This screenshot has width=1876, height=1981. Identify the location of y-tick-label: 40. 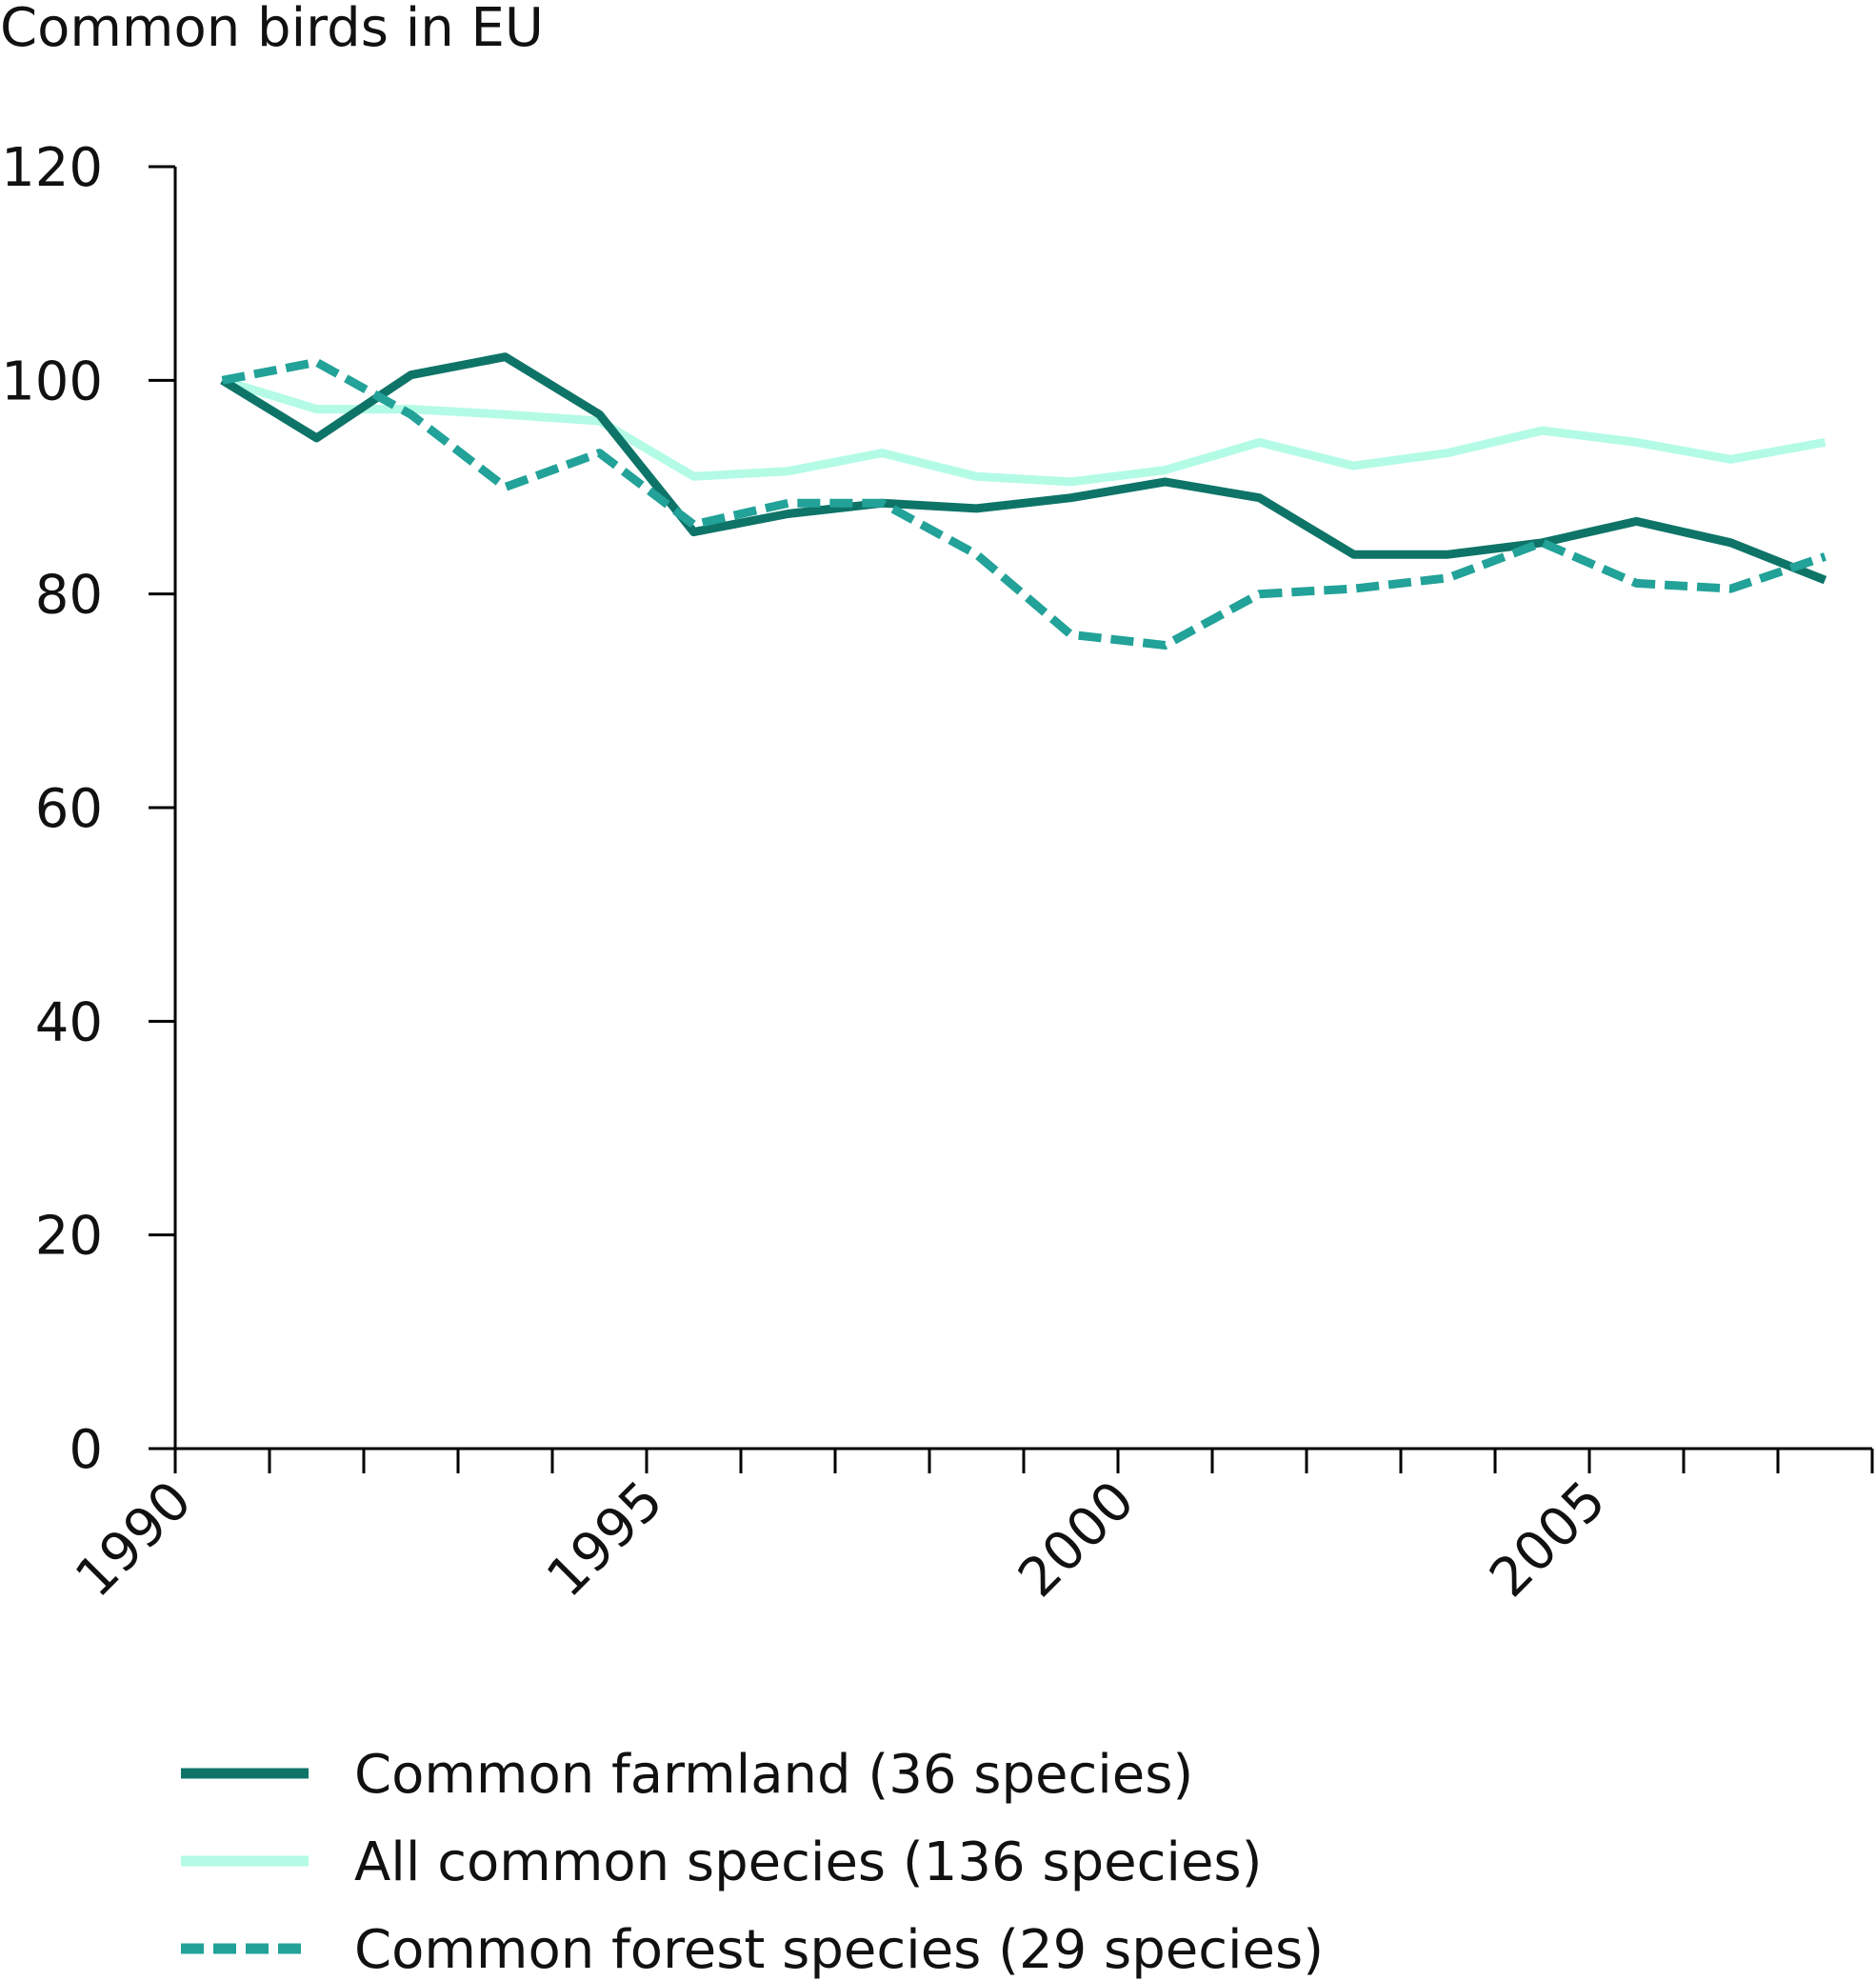
(69, 1022).